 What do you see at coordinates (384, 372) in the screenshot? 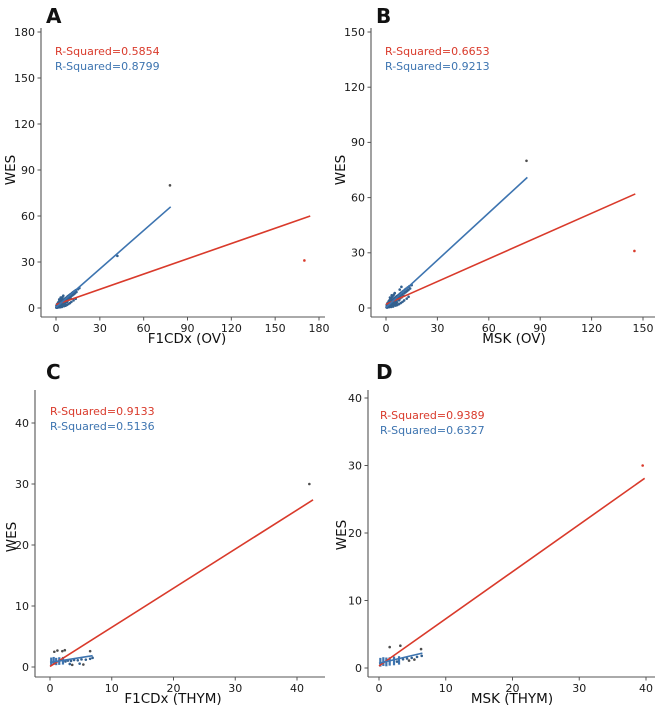
I see `panel-D-letter: D` at bounding box center [384, 372].